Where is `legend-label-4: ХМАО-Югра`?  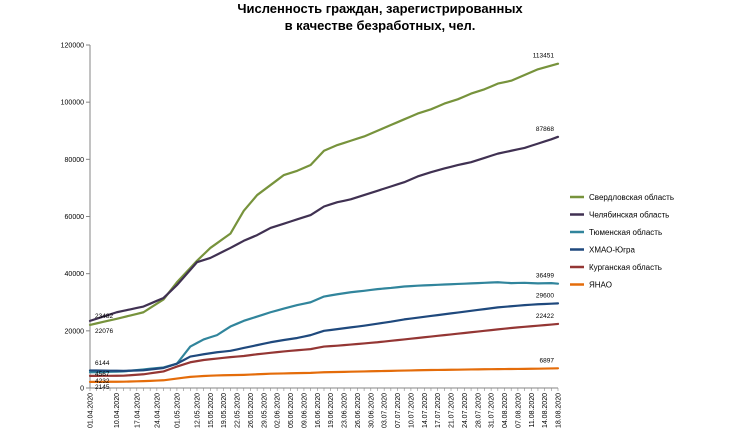
legend-label-4: ХМАО-Югра is located at coordinates (612, 250).